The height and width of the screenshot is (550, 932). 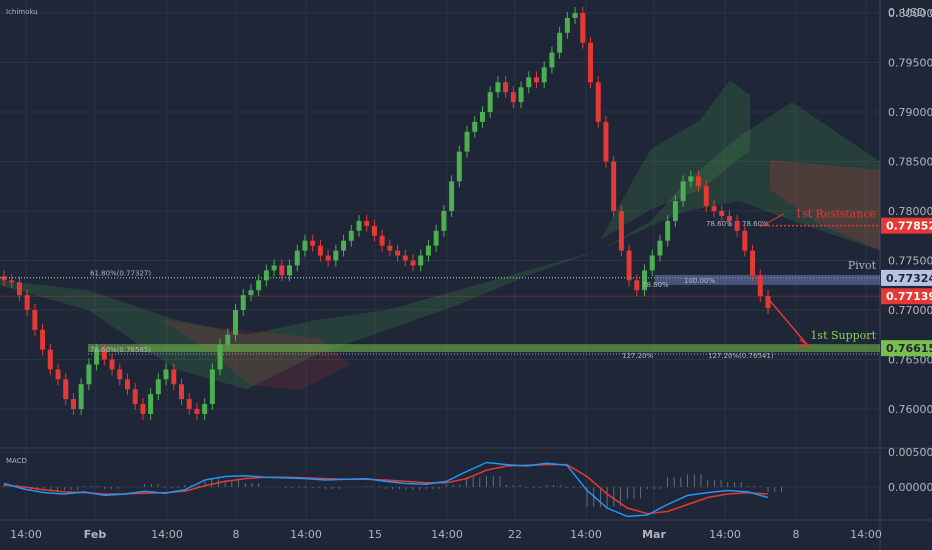 What do you see at coordinates (862, 265) in the screenshot?
I see `pivot-label: Pivot` at bounding box center [862, 265].